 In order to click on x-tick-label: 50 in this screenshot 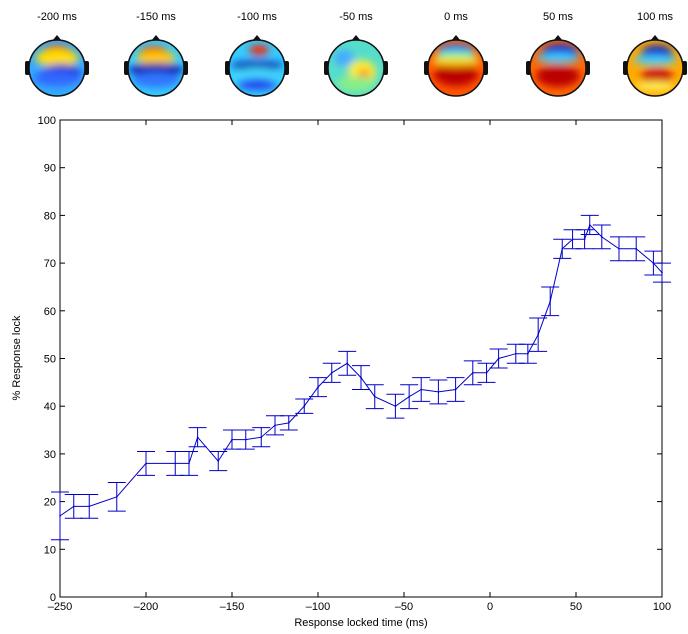, I will do `click(576, 607)`.